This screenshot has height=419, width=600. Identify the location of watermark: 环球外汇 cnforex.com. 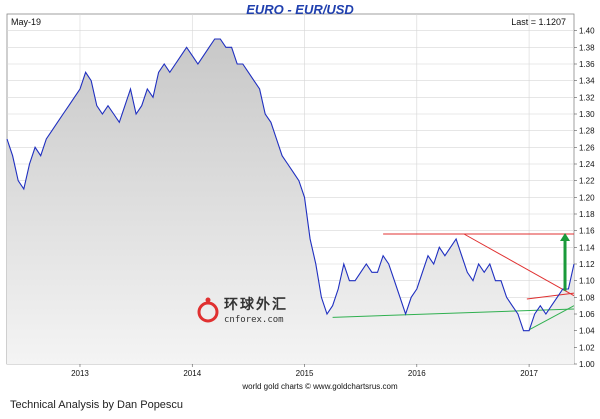
(242, 310).